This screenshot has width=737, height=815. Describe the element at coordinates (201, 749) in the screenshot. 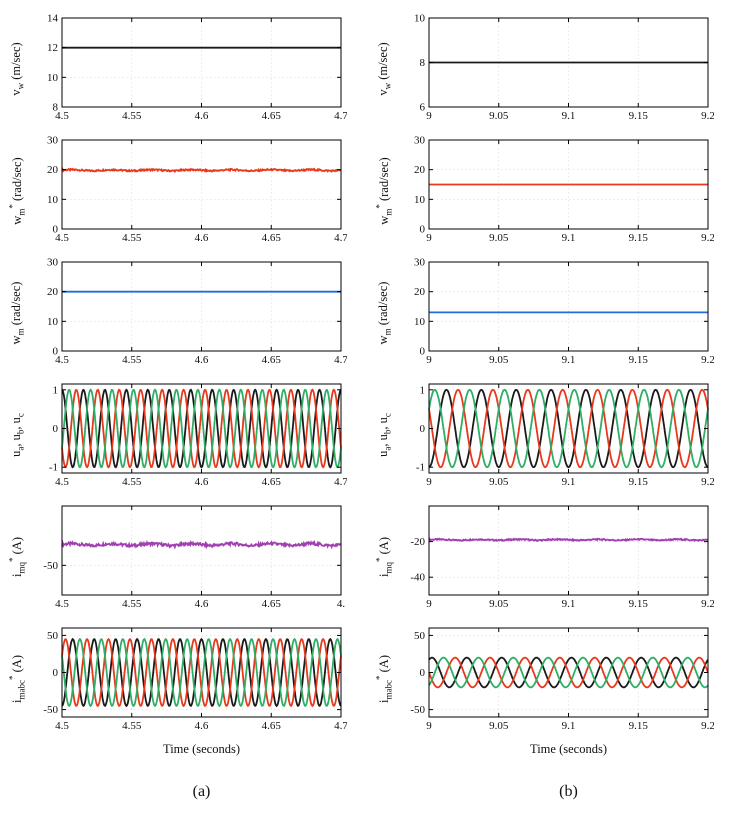

I see `x-axis-label-a: Time (seconds)` at that location.